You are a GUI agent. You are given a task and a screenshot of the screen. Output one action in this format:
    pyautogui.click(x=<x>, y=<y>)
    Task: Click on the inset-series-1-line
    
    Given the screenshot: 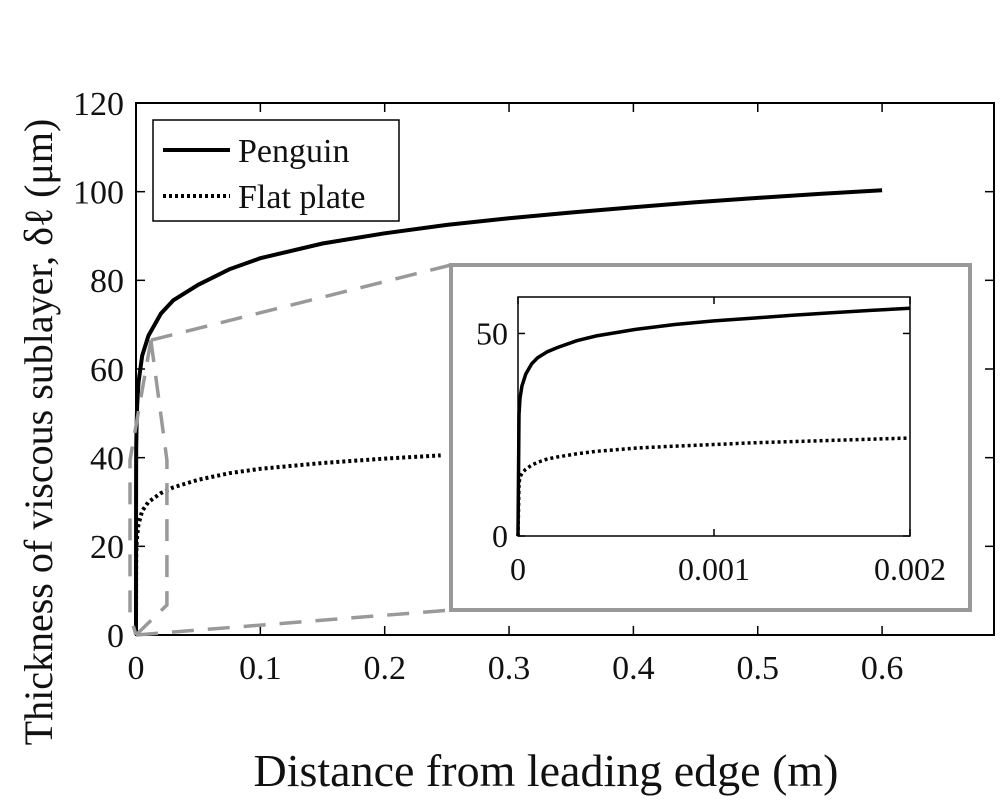 What is the action you would take?
    pyautogui.click(x=713, y=421)
    